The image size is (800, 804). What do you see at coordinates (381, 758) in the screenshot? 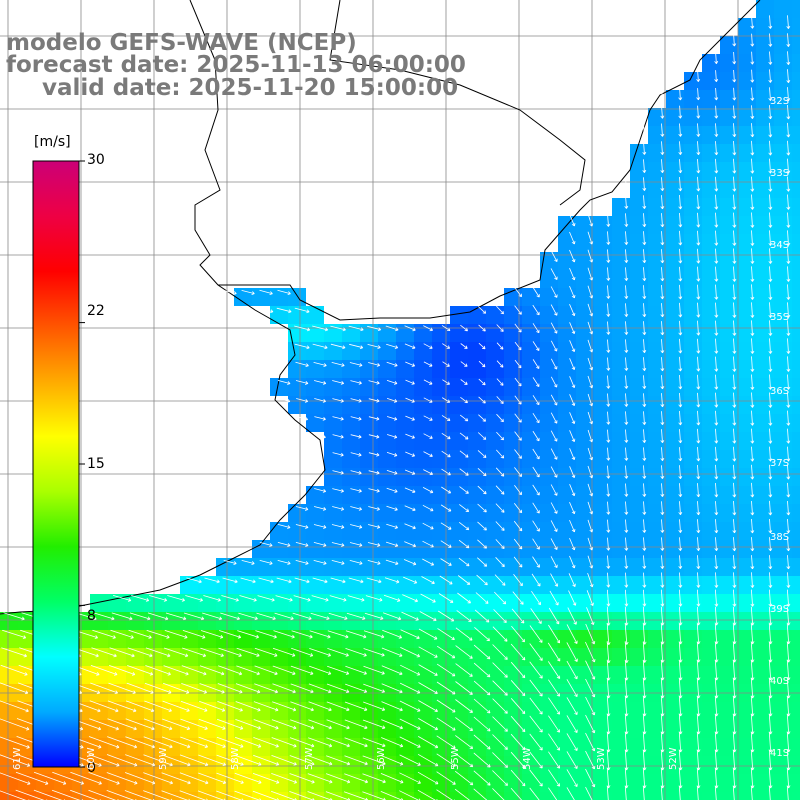
I see `lon-label: 56W` at bounding box center [381, 758].